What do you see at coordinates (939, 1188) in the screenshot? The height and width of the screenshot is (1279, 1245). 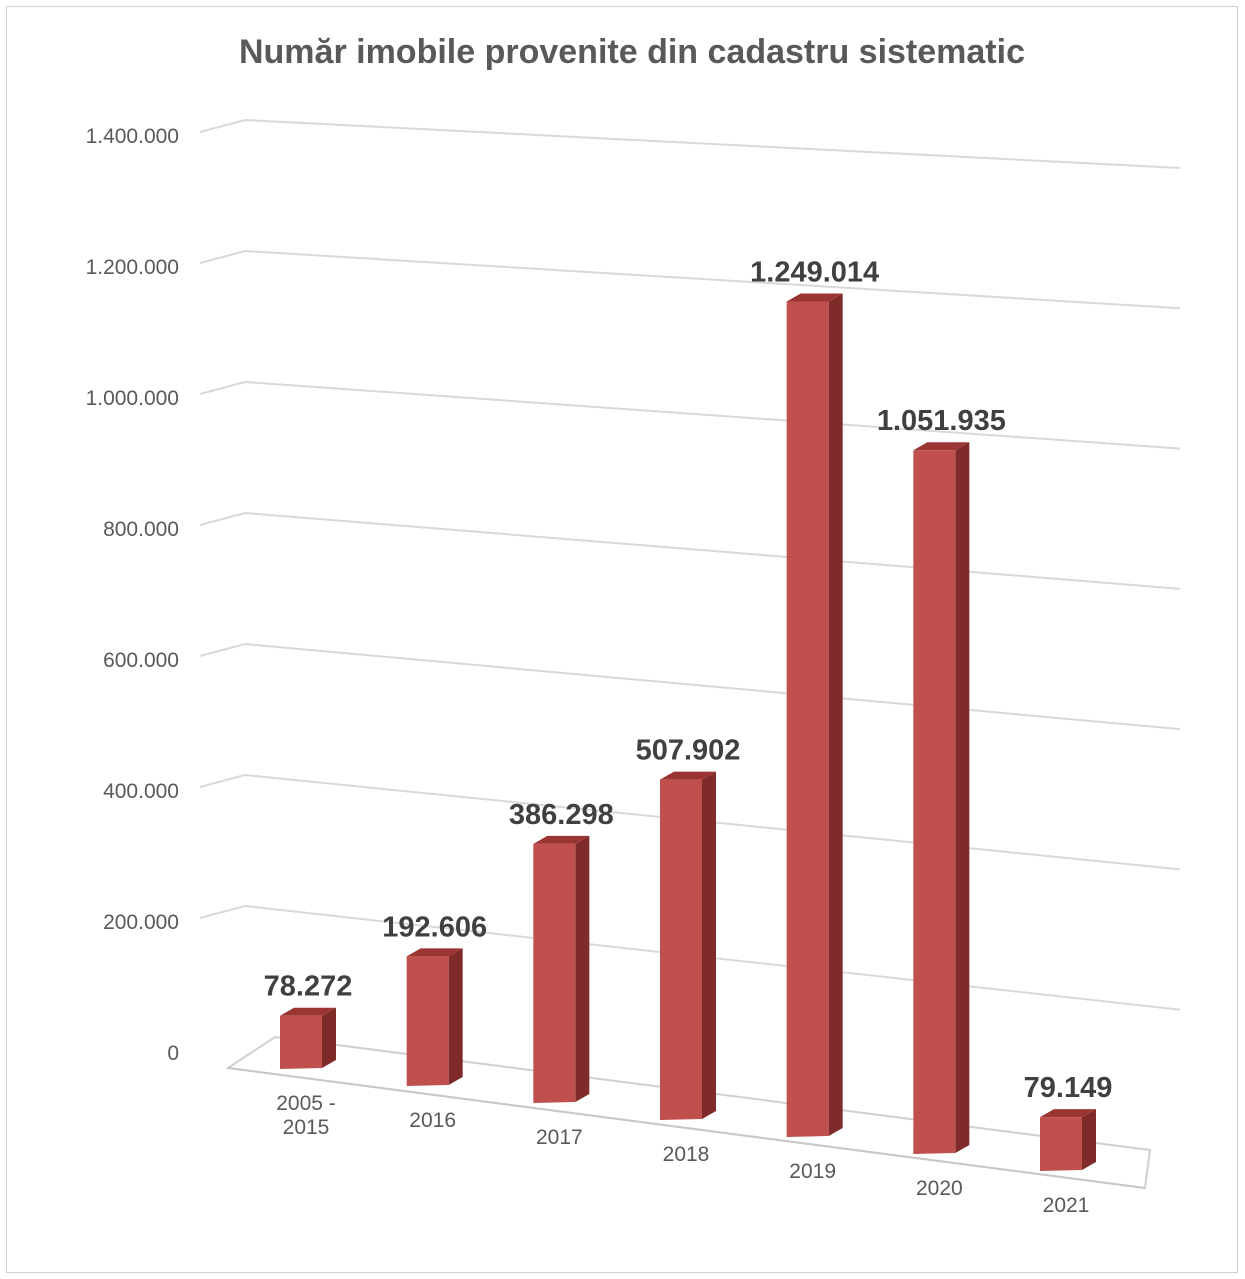 I see `x-tick-label: 2020` at bounding box center [939, 1188].